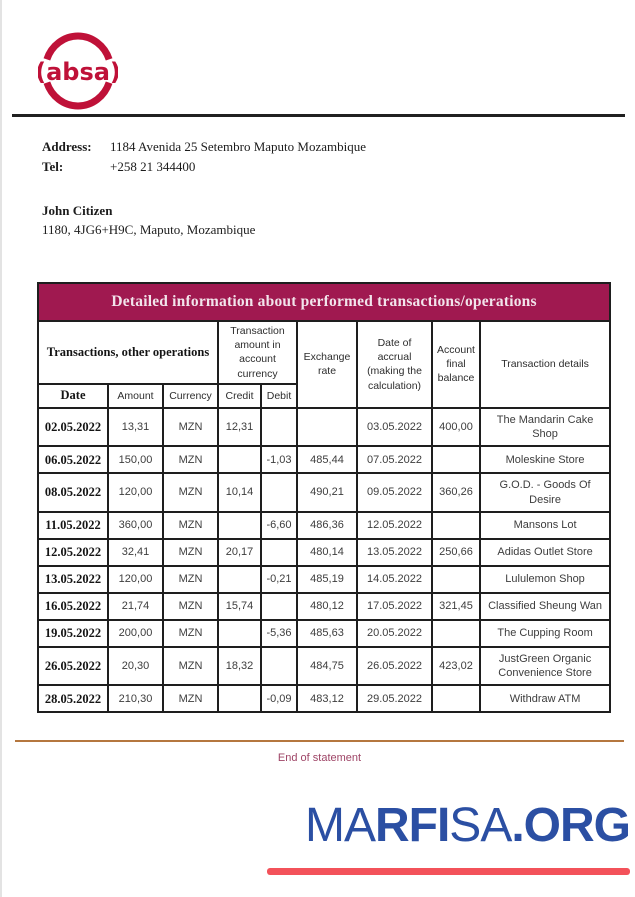  What do you see at coordinates (77, 210) in the screenshot?
I see `customer-name: John Citizen` at bounding box center [77, 210].